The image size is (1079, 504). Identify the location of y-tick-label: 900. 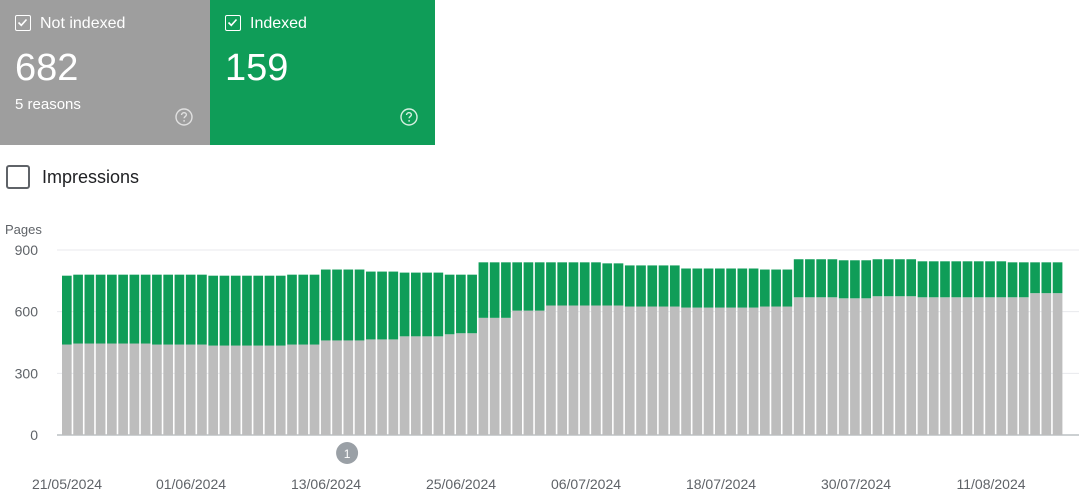
(27, 250).